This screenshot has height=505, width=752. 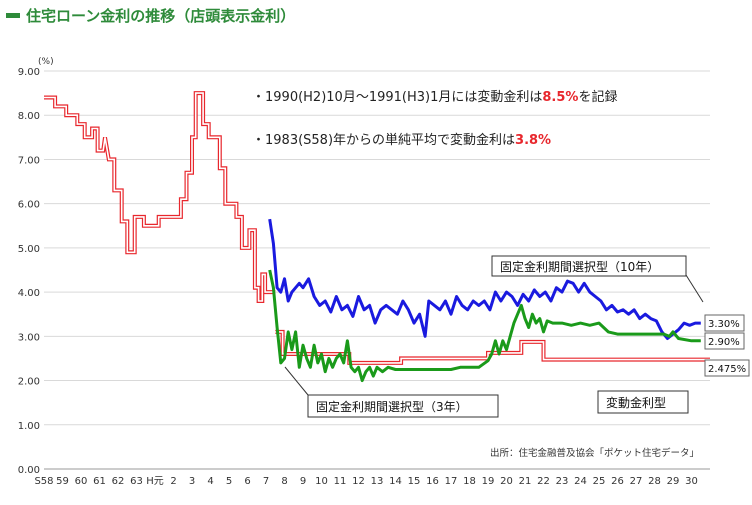 I want to click on fixed3-label-box, so click(x=403, y=406).